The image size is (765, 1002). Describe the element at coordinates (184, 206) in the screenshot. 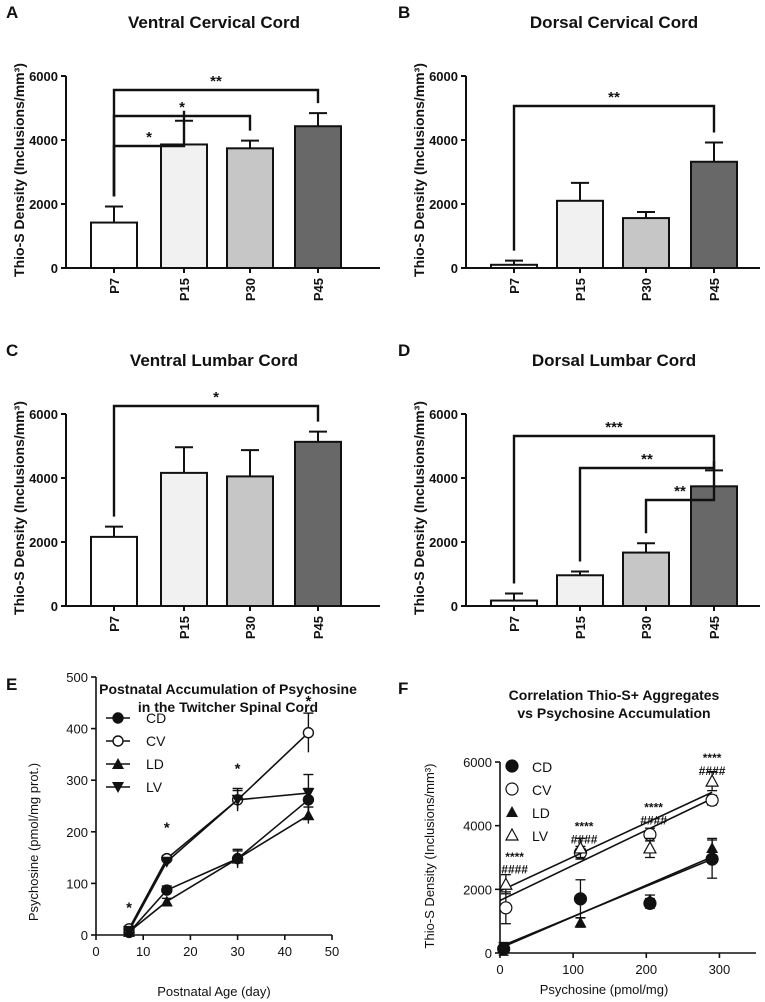

I see `panel-a-bar-p15` at that location.